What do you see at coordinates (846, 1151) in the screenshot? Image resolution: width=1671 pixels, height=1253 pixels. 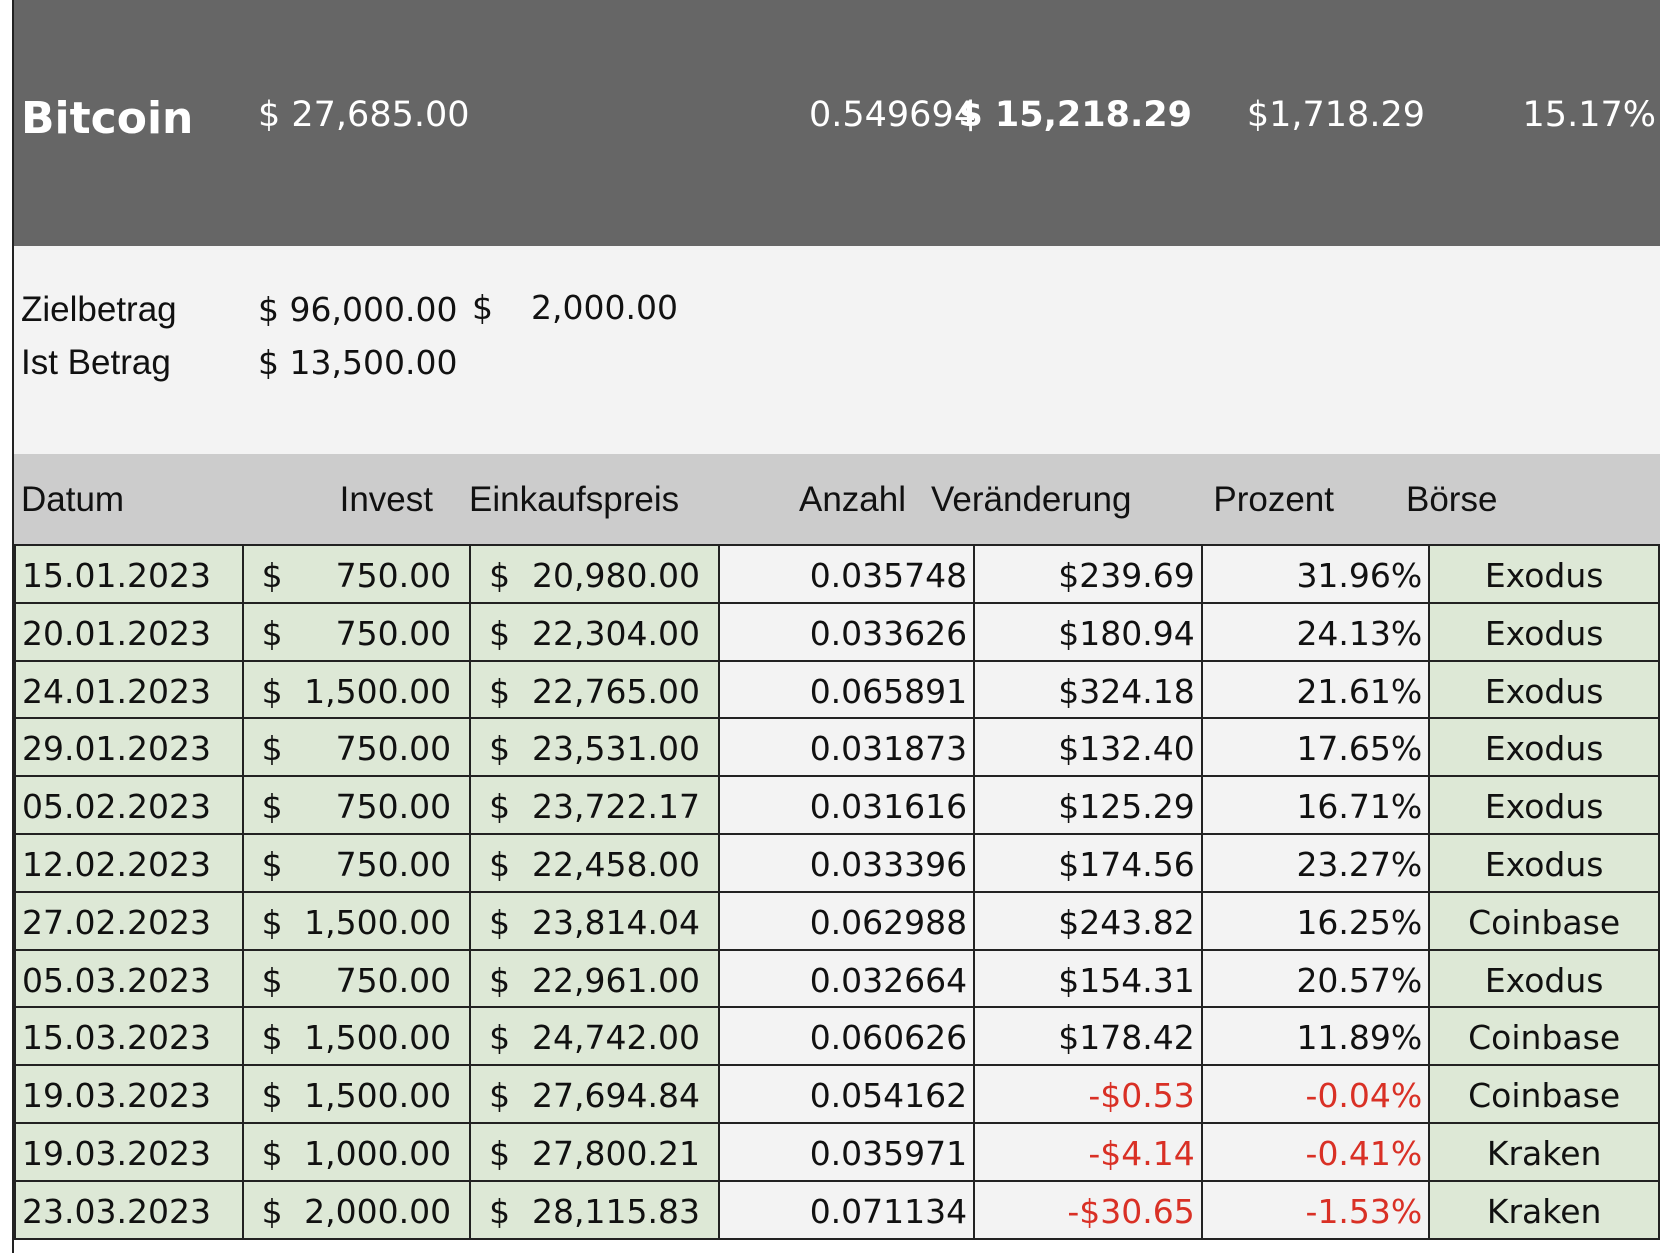 I see `quantity-cell: 0.035971` at bounding box center [846, 1151].